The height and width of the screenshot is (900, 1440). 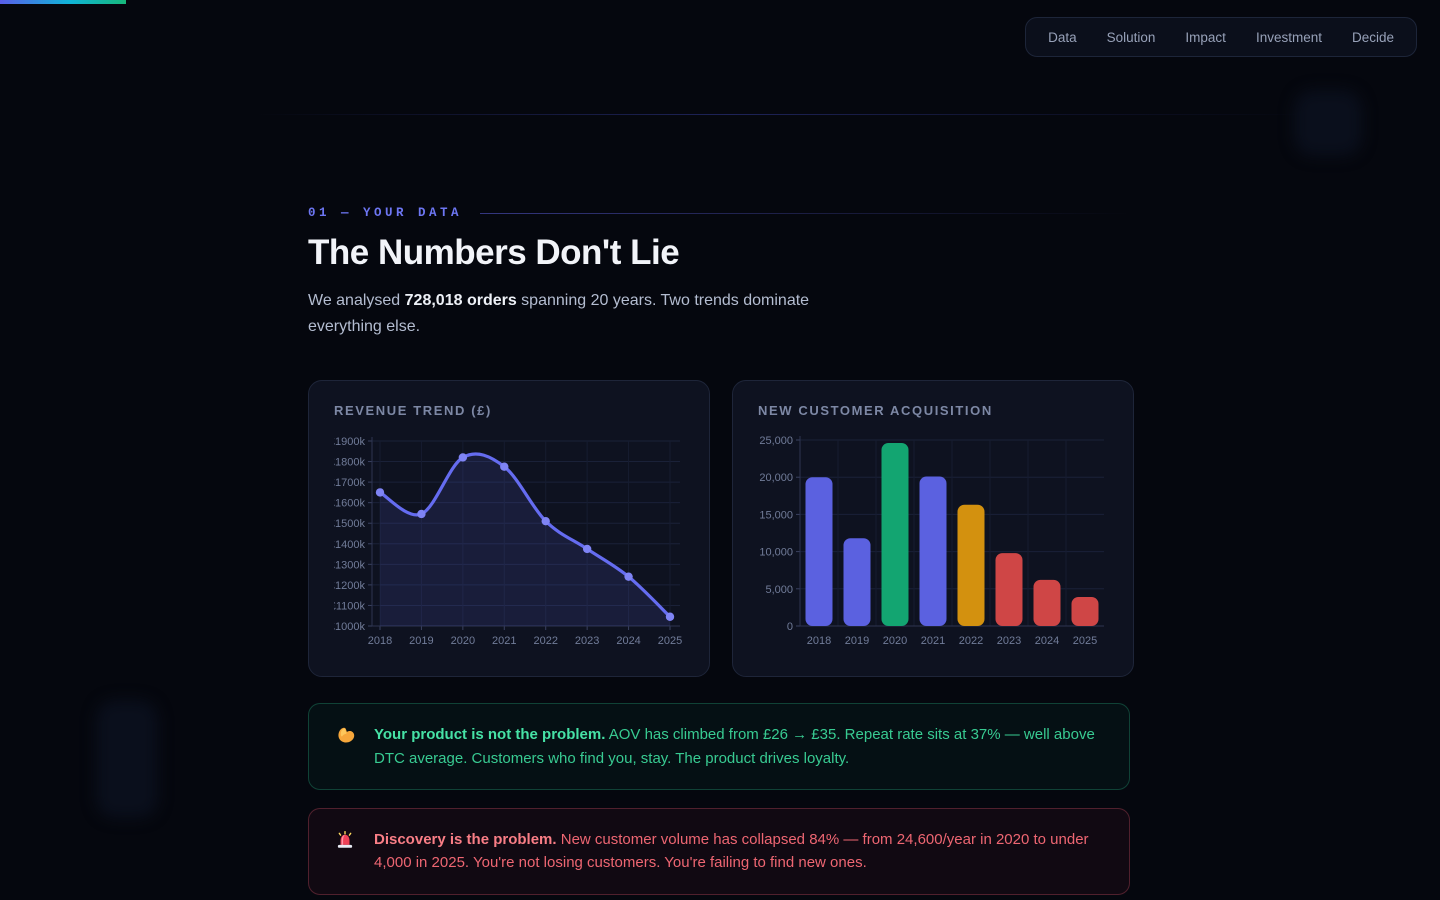 What do you see at coordinates (349, 504) in the screenshot?
I see `svg-text: £1600k` at bounding box center [349, 504].